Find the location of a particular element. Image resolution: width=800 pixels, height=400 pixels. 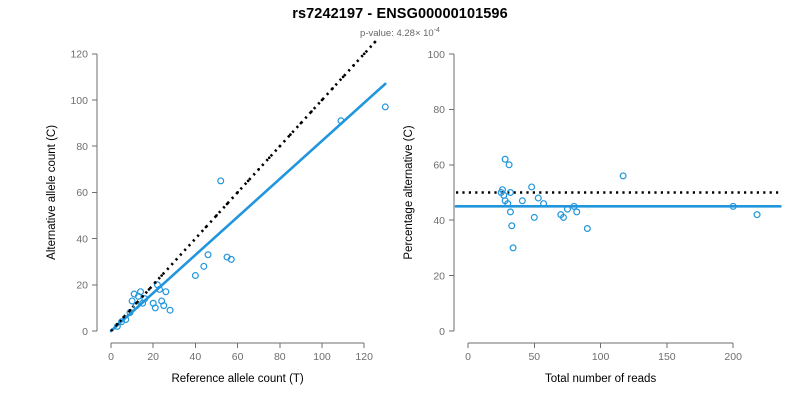

y-axis-title: Percentage alternative (C) is located at coordinates (409, 192).